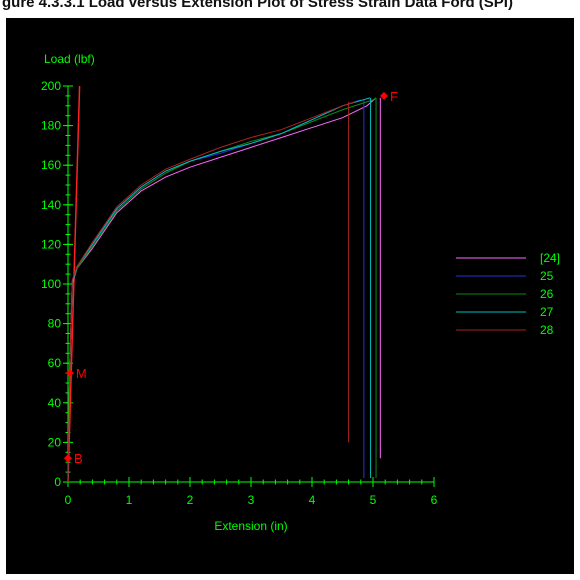 The height and width of the screenshot is (580, 580). I want to click on x-tick-label: 1, so click(129, 500).